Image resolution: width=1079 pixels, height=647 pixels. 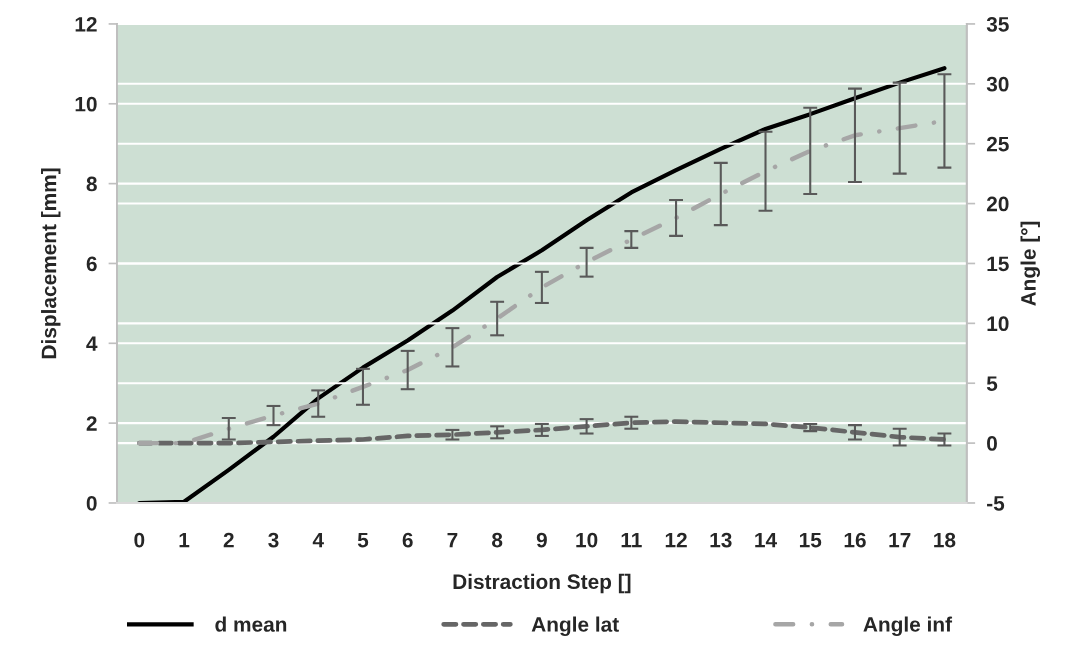 What do you see at coordinates (542, 583) in the screenshot?
I see `x-axis-title: Distraction Step []` at bounding box center [542, 583].